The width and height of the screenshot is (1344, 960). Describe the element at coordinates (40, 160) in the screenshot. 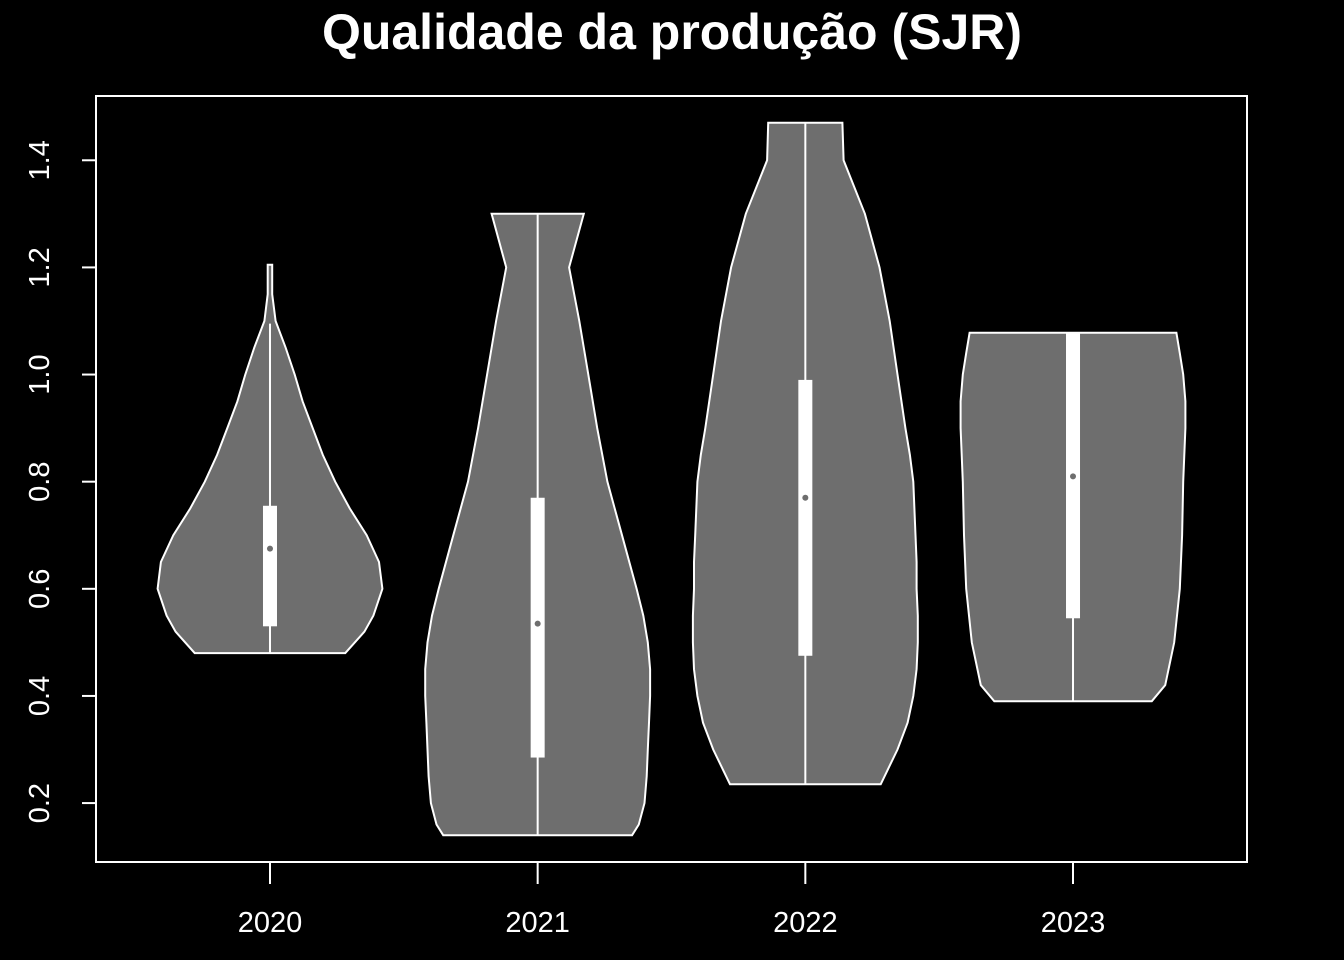

I see `y-tick-label: 1.4` at that location.